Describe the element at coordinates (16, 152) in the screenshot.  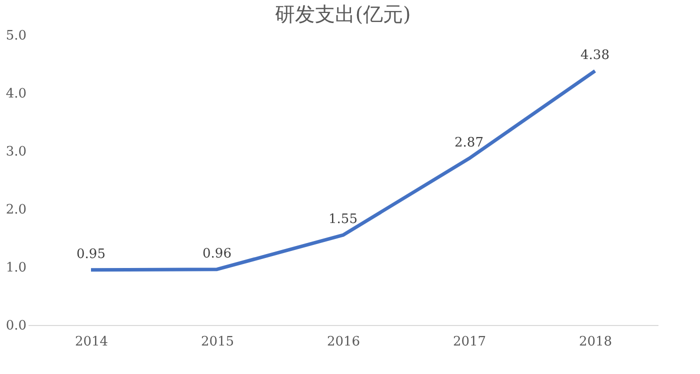
I see `y-tick-label: 3.0` at that location.